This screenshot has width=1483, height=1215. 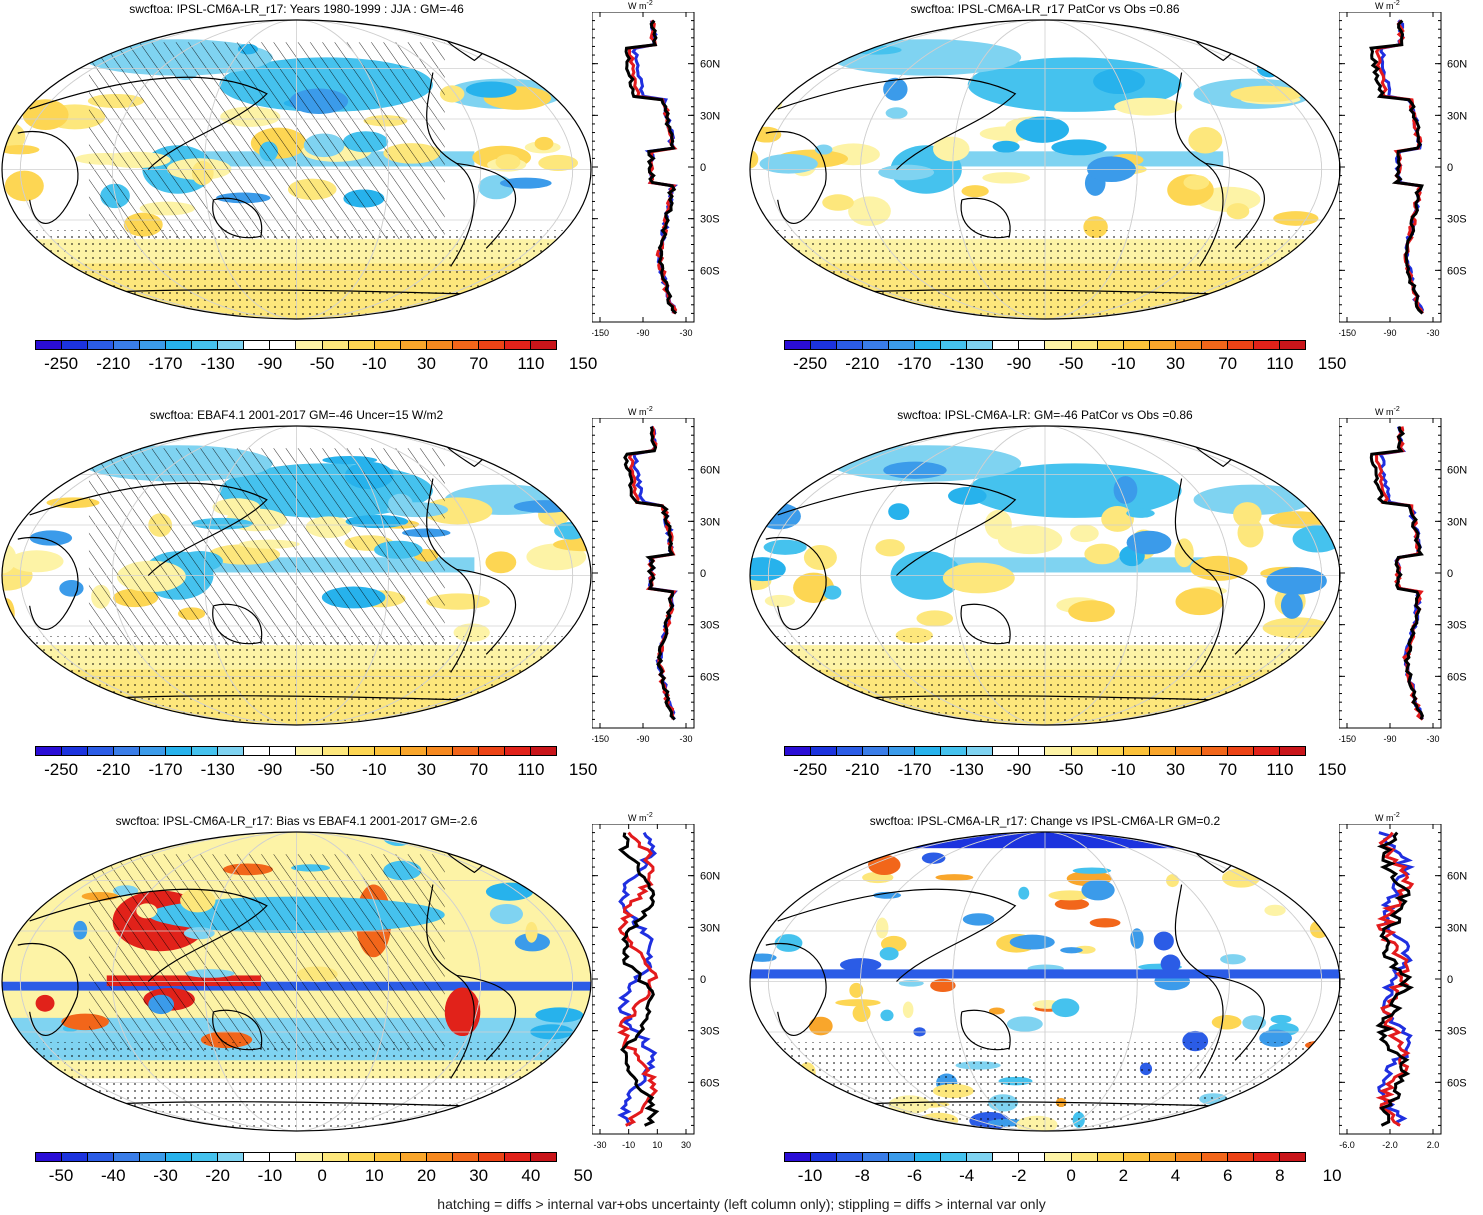 I want to click on colorbar-tick-label: 70, so click(x=479, y=769).